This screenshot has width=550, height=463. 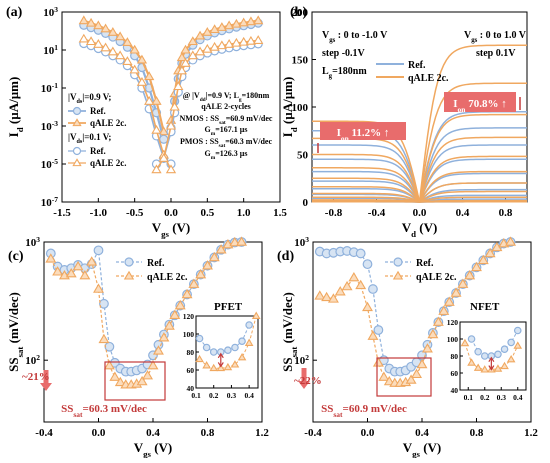 I want to click on inset-y-tick-label: 80, so click(x=455, y=356).